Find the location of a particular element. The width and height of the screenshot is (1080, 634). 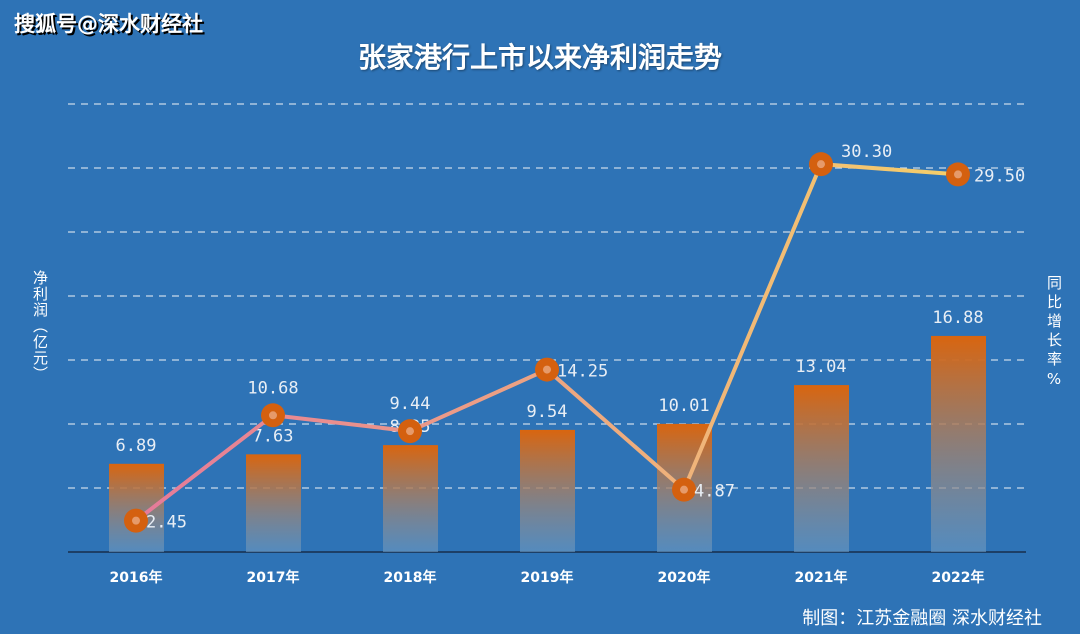

line-label: 29.50 is located at coordinates (999, 176).